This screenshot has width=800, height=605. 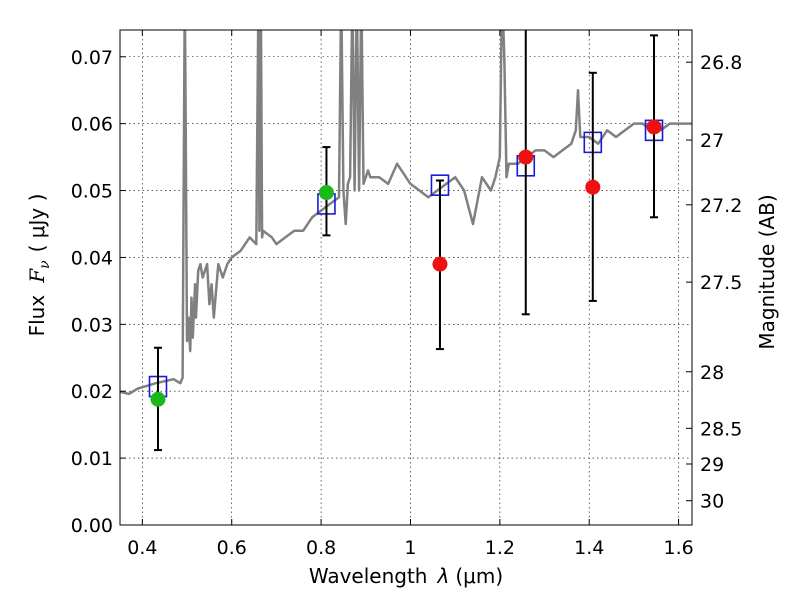 I want to click on x-tick-label: 0.8, so click(x=321, y=548).